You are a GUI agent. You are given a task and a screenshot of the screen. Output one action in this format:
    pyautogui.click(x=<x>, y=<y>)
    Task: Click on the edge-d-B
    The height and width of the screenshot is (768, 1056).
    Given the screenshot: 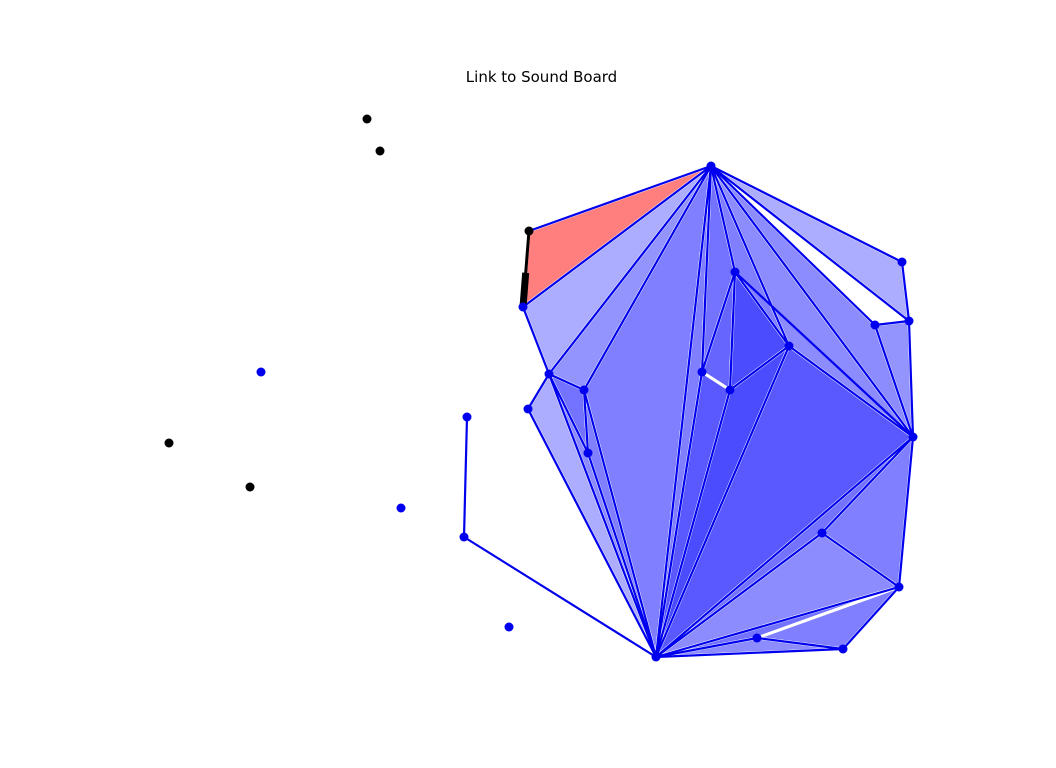 What is the action you would take?
    pyautogui.click(x=592, y=533)
    